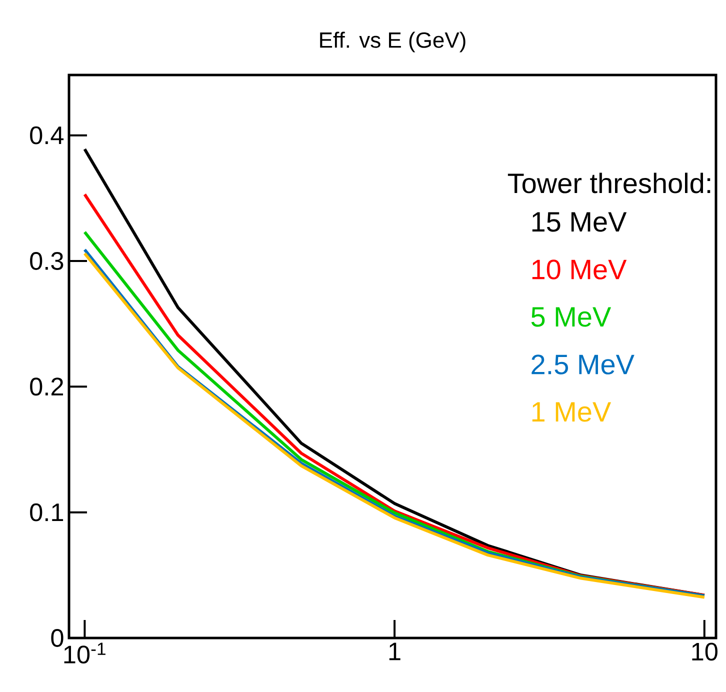  I want to click on y-tick-label: 0.2, so click(47, 387).